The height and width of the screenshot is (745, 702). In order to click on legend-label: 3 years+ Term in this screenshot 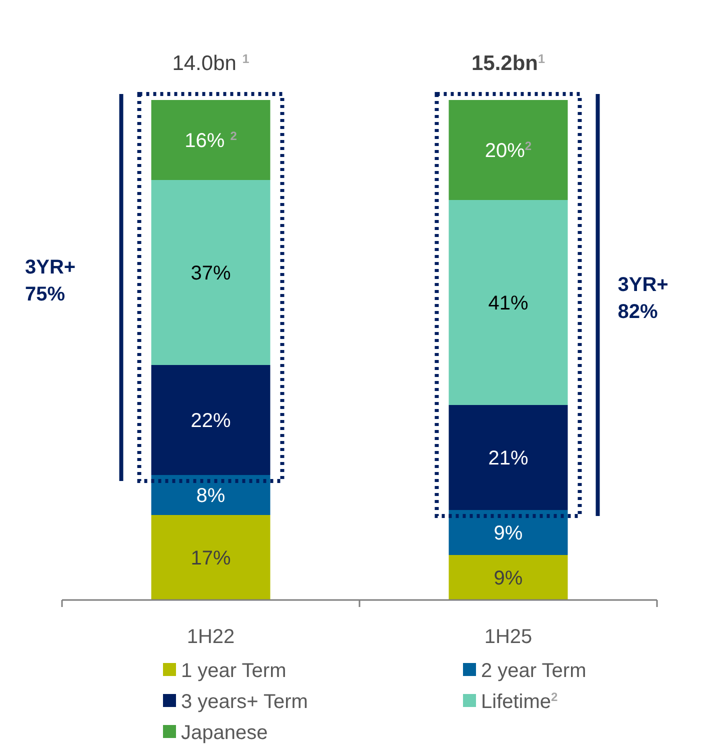, I will do `click(244, 702)`.